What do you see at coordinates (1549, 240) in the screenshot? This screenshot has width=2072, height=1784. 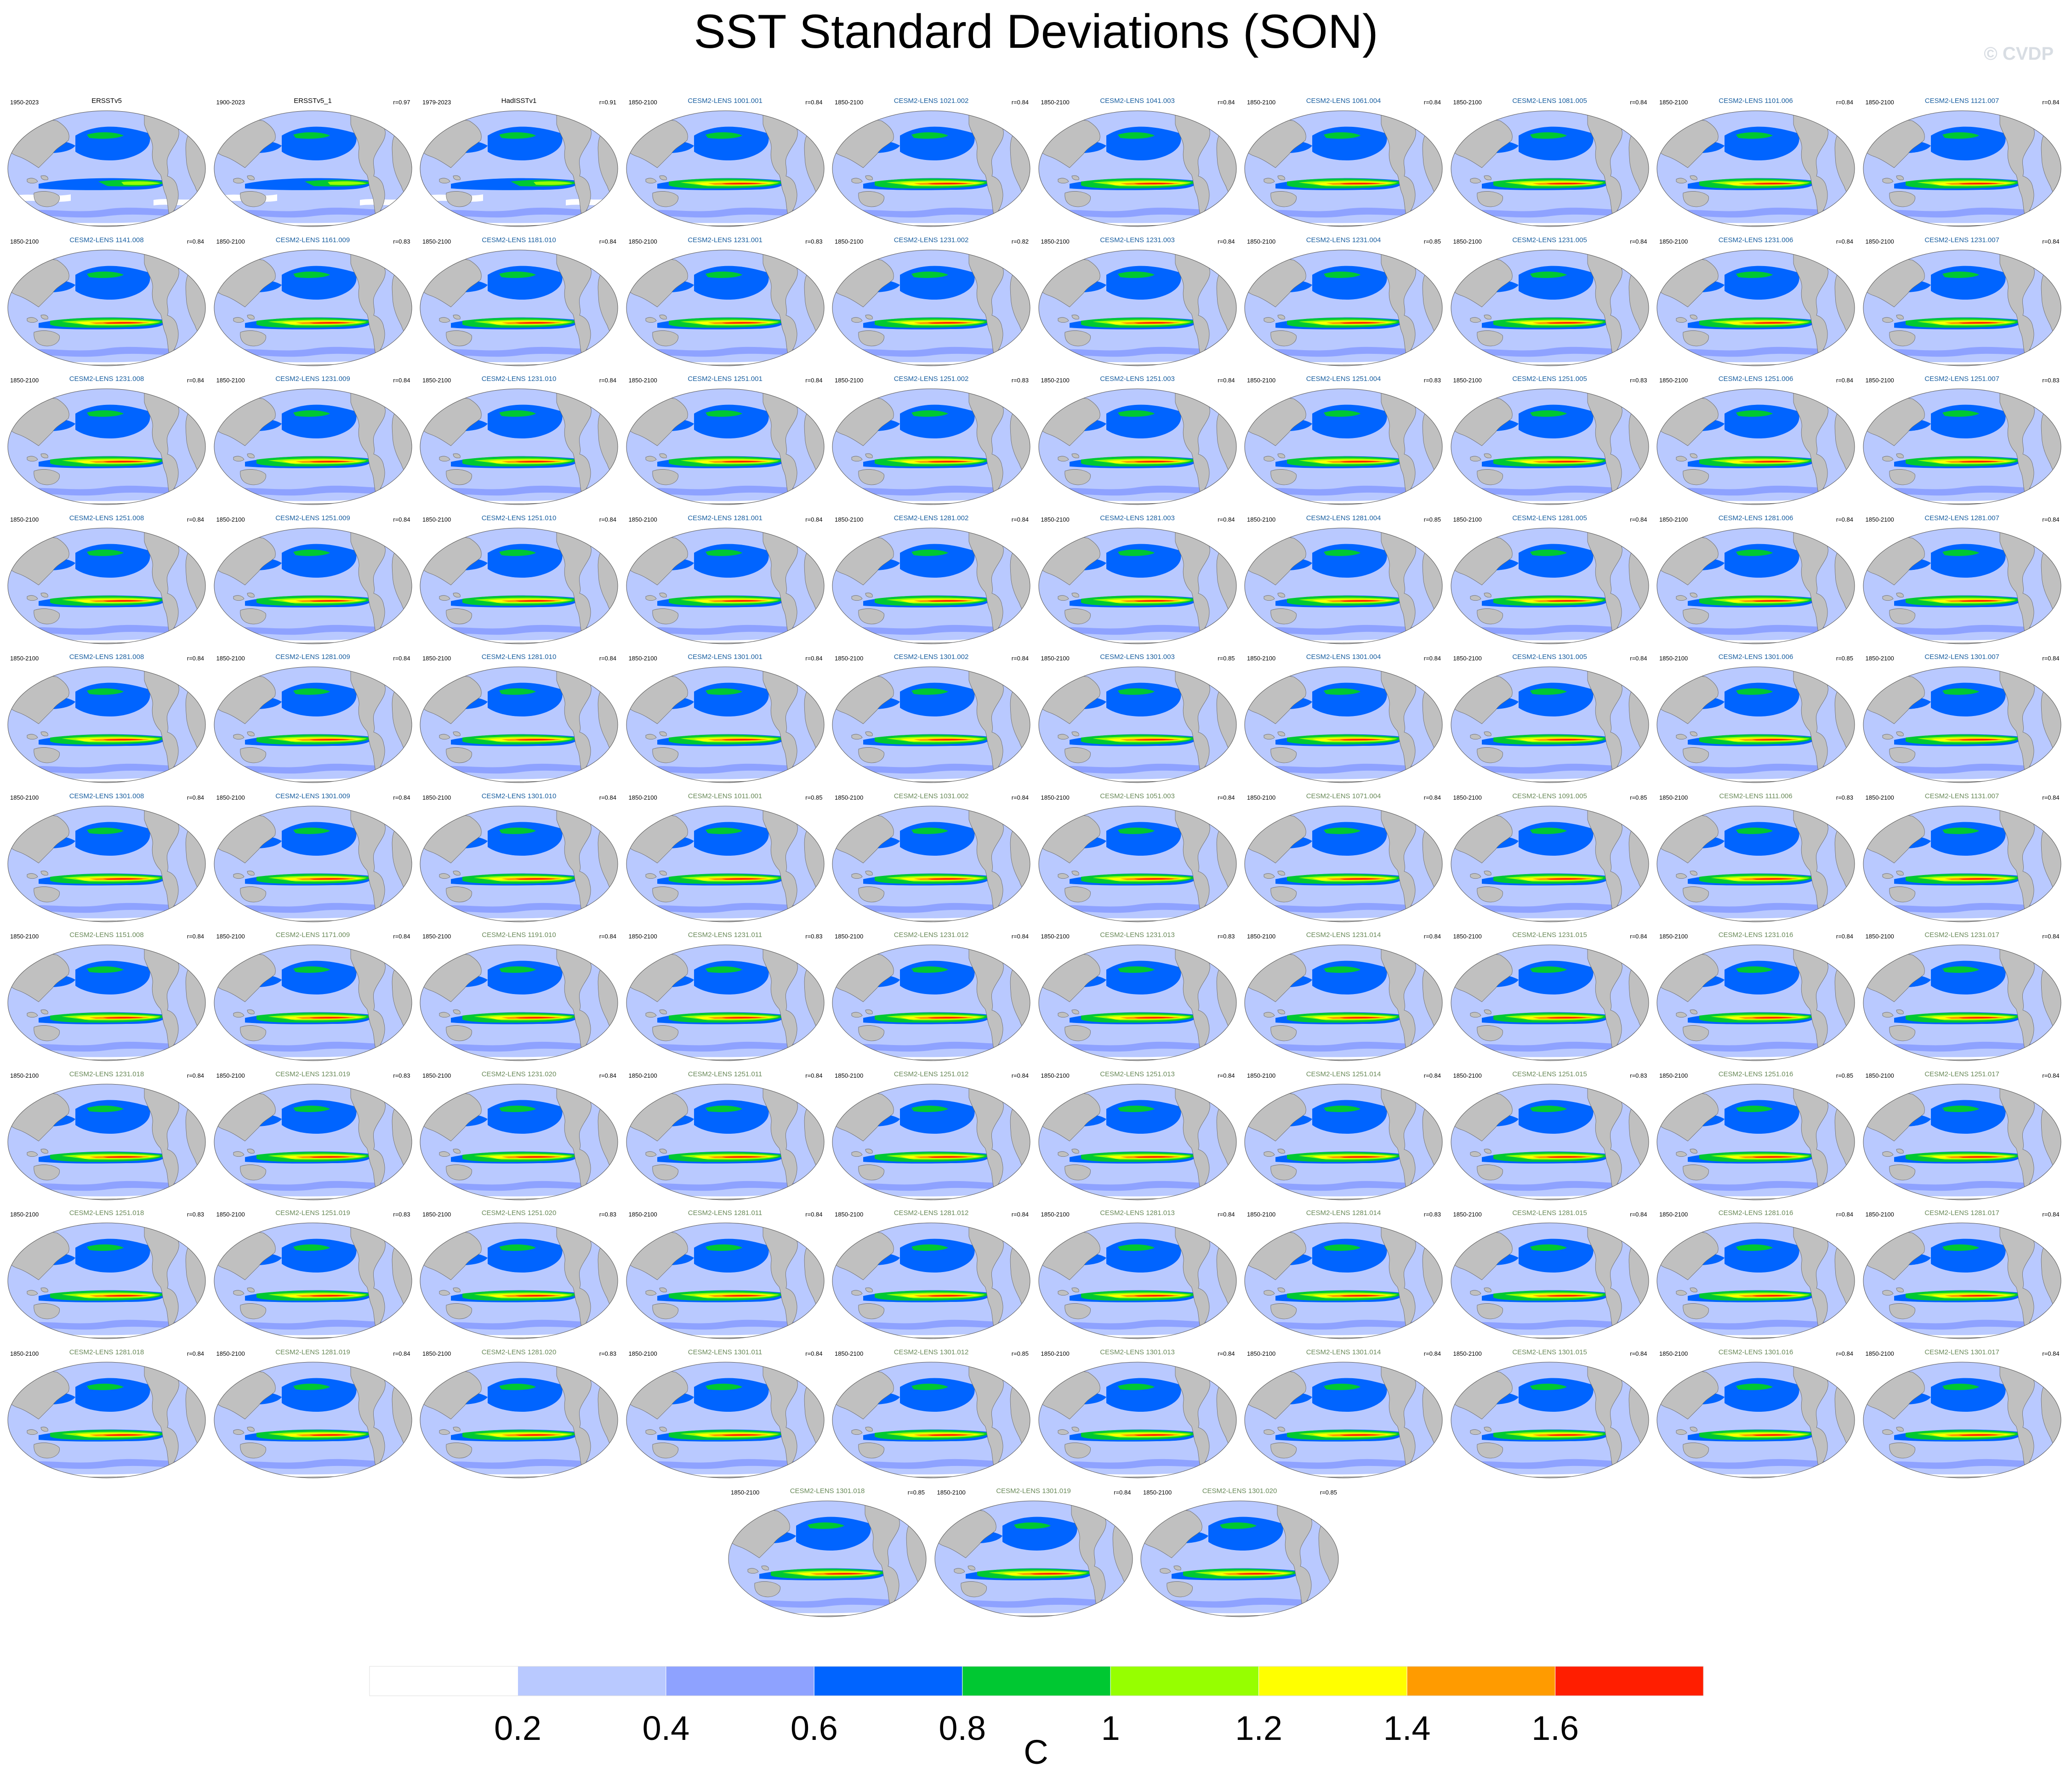 I see `panel-dataset-name: CESM2-LENS 1231.005` at bounding box center [1549, 240].